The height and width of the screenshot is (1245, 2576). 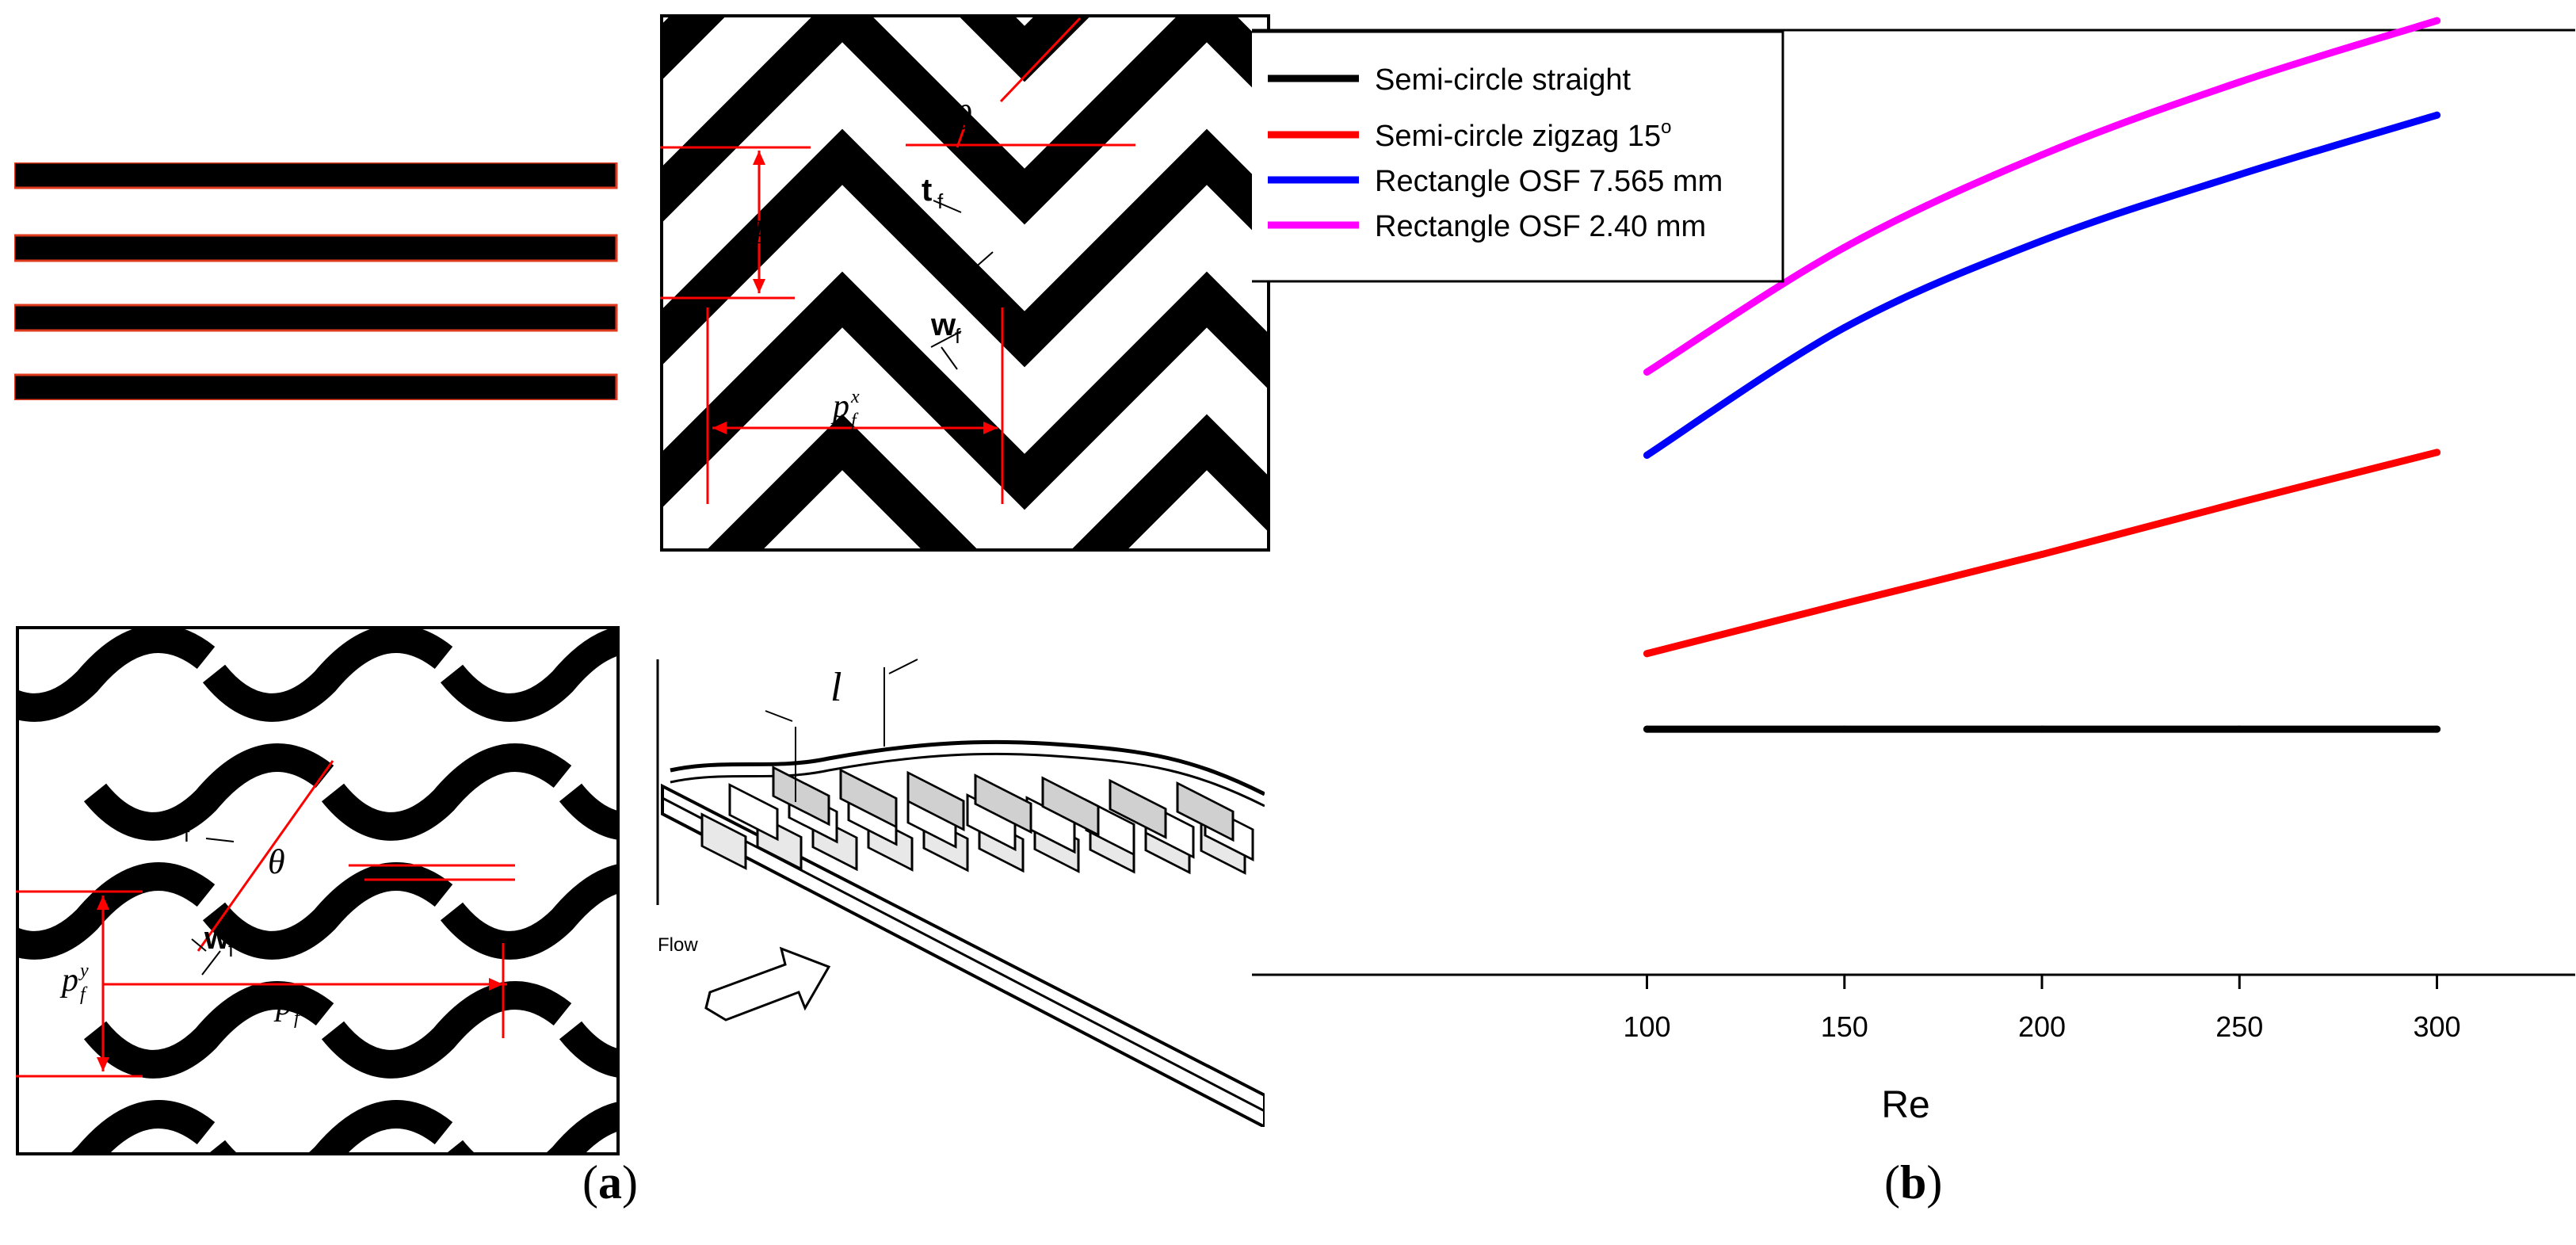 I want to click on x-tick-label: 250, so click(x=2239, y=1026).